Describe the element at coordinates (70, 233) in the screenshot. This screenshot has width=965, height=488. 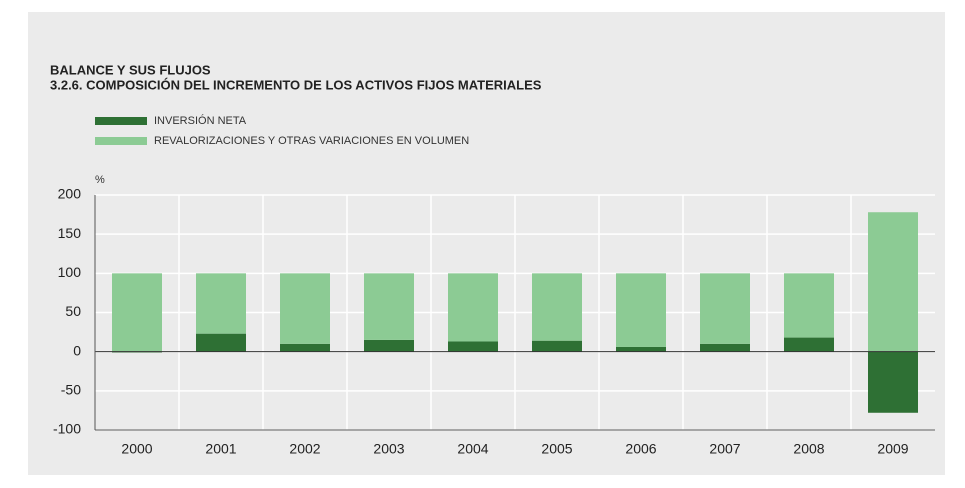
I see `y-tick-label: 150` at that location.